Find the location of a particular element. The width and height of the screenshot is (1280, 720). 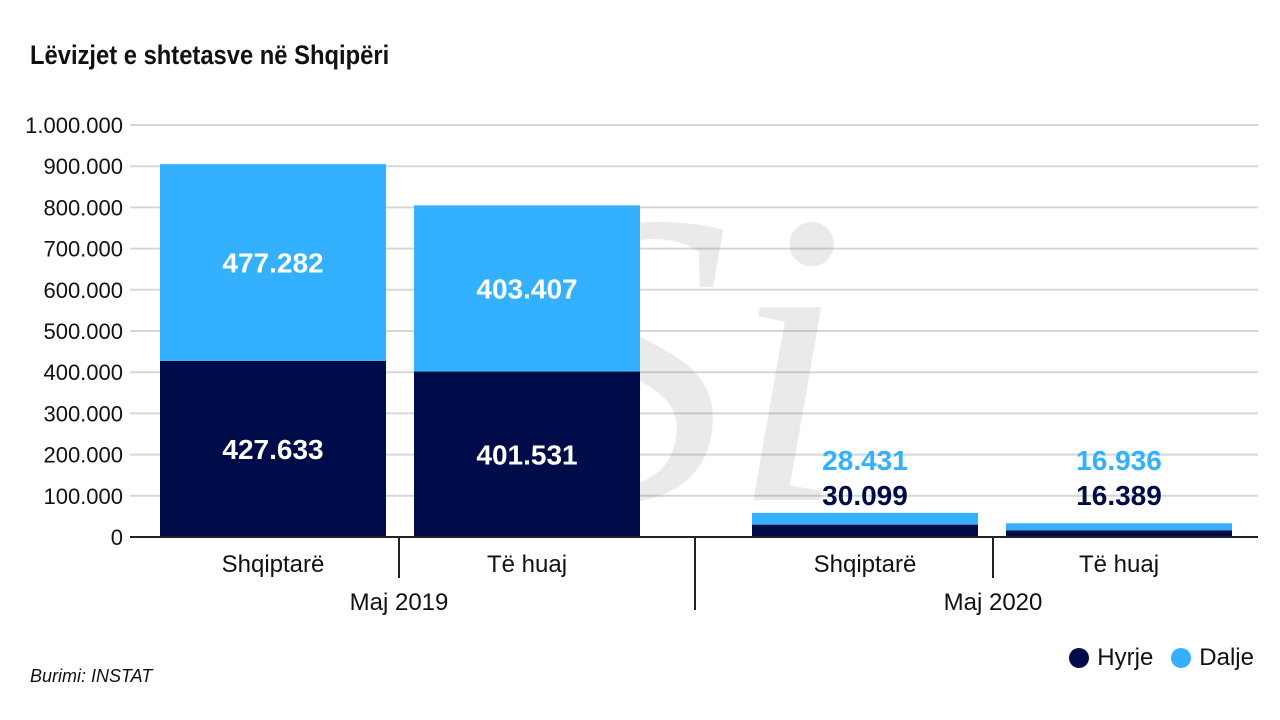

y-tick-label: 700.000 is located at coordinates (83, 249).